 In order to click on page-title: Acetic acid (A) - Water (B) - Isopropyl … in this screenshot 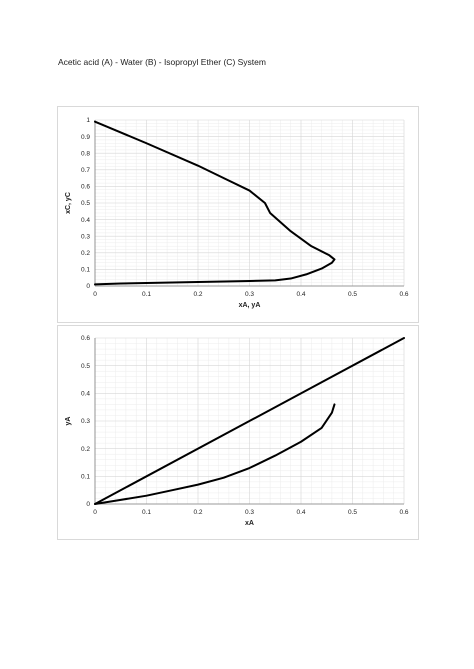, I will do `click(162, 62)`.